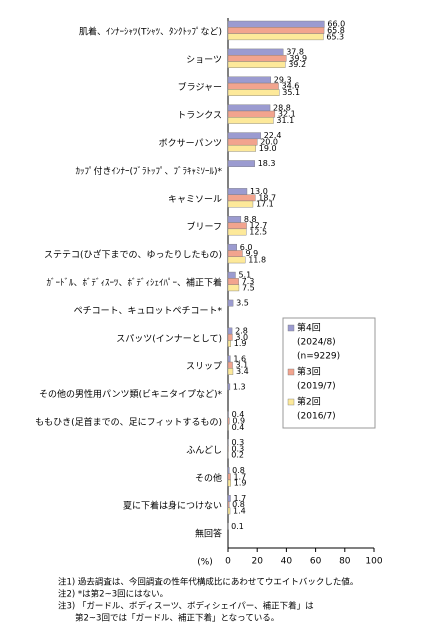  Describe the element at coordinates (316, 387) in the screenshot. I see `legend-detail: (2019/7)` at that location.